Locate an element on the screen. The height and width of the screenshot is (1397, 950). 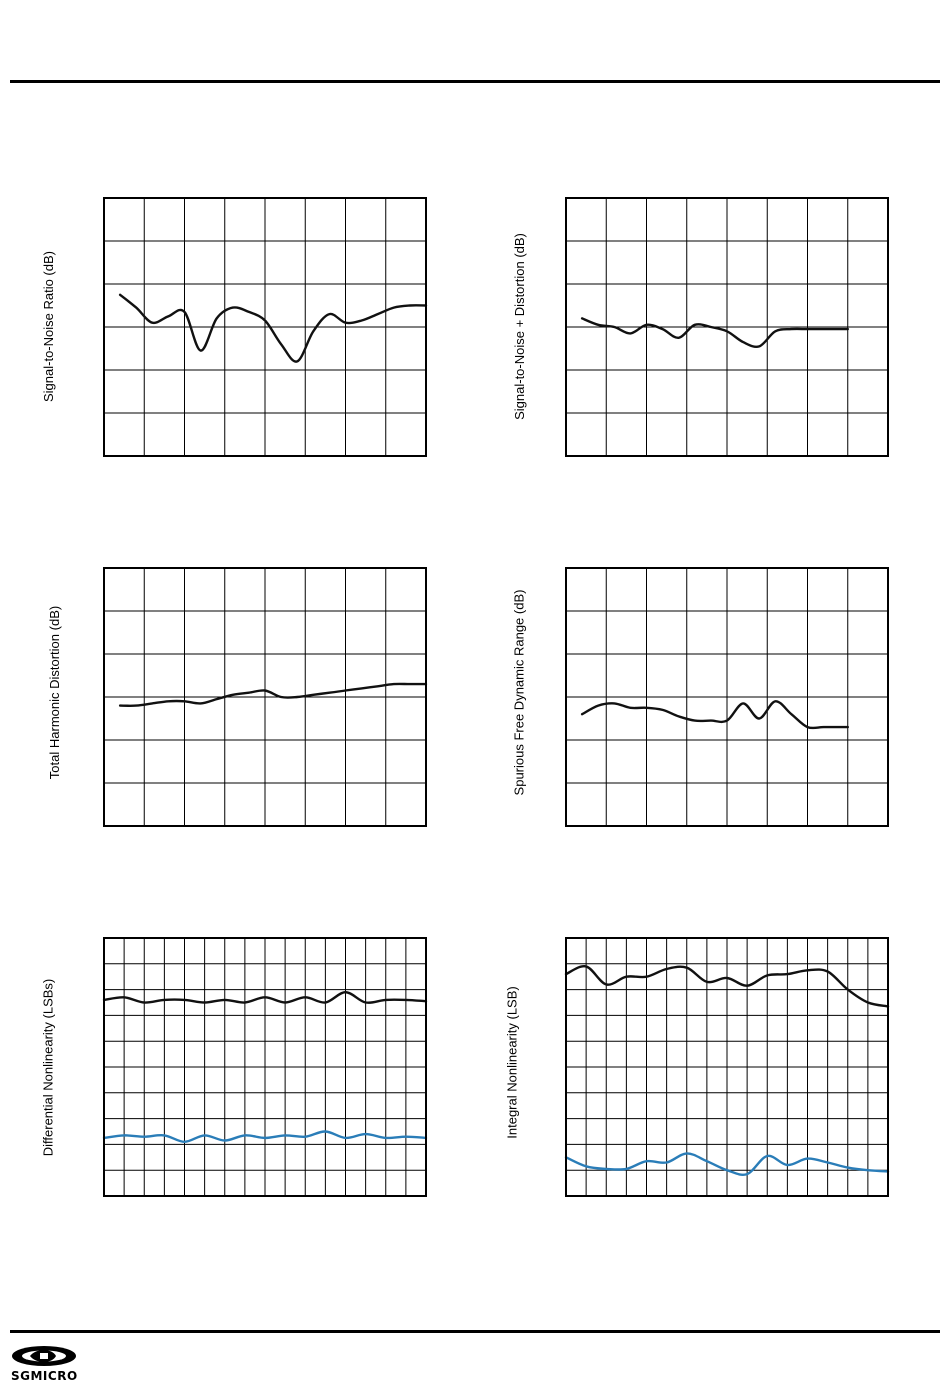
snr-ylabel: Signal-to-Noise Ratio (dB) is located at coordinates (48, 326).